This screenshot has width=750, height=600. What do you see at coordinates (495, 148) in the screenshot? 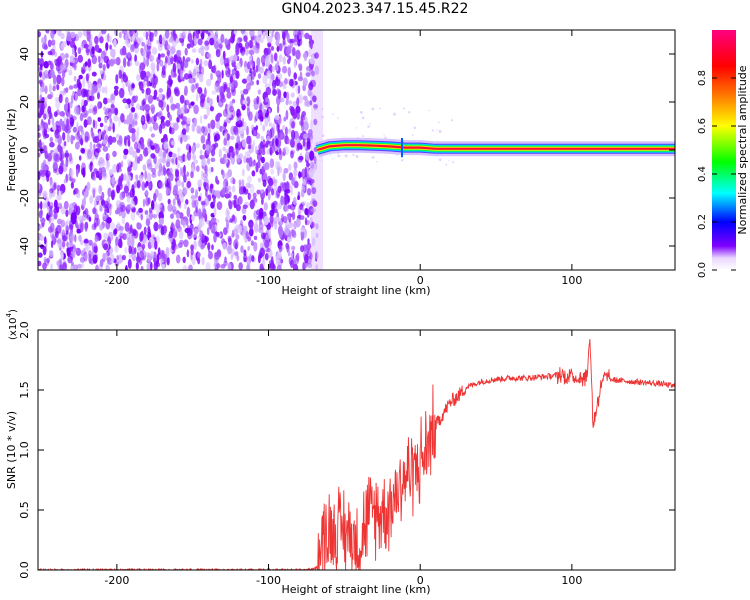
I see `signal-core` at bounding box center [495, 148].